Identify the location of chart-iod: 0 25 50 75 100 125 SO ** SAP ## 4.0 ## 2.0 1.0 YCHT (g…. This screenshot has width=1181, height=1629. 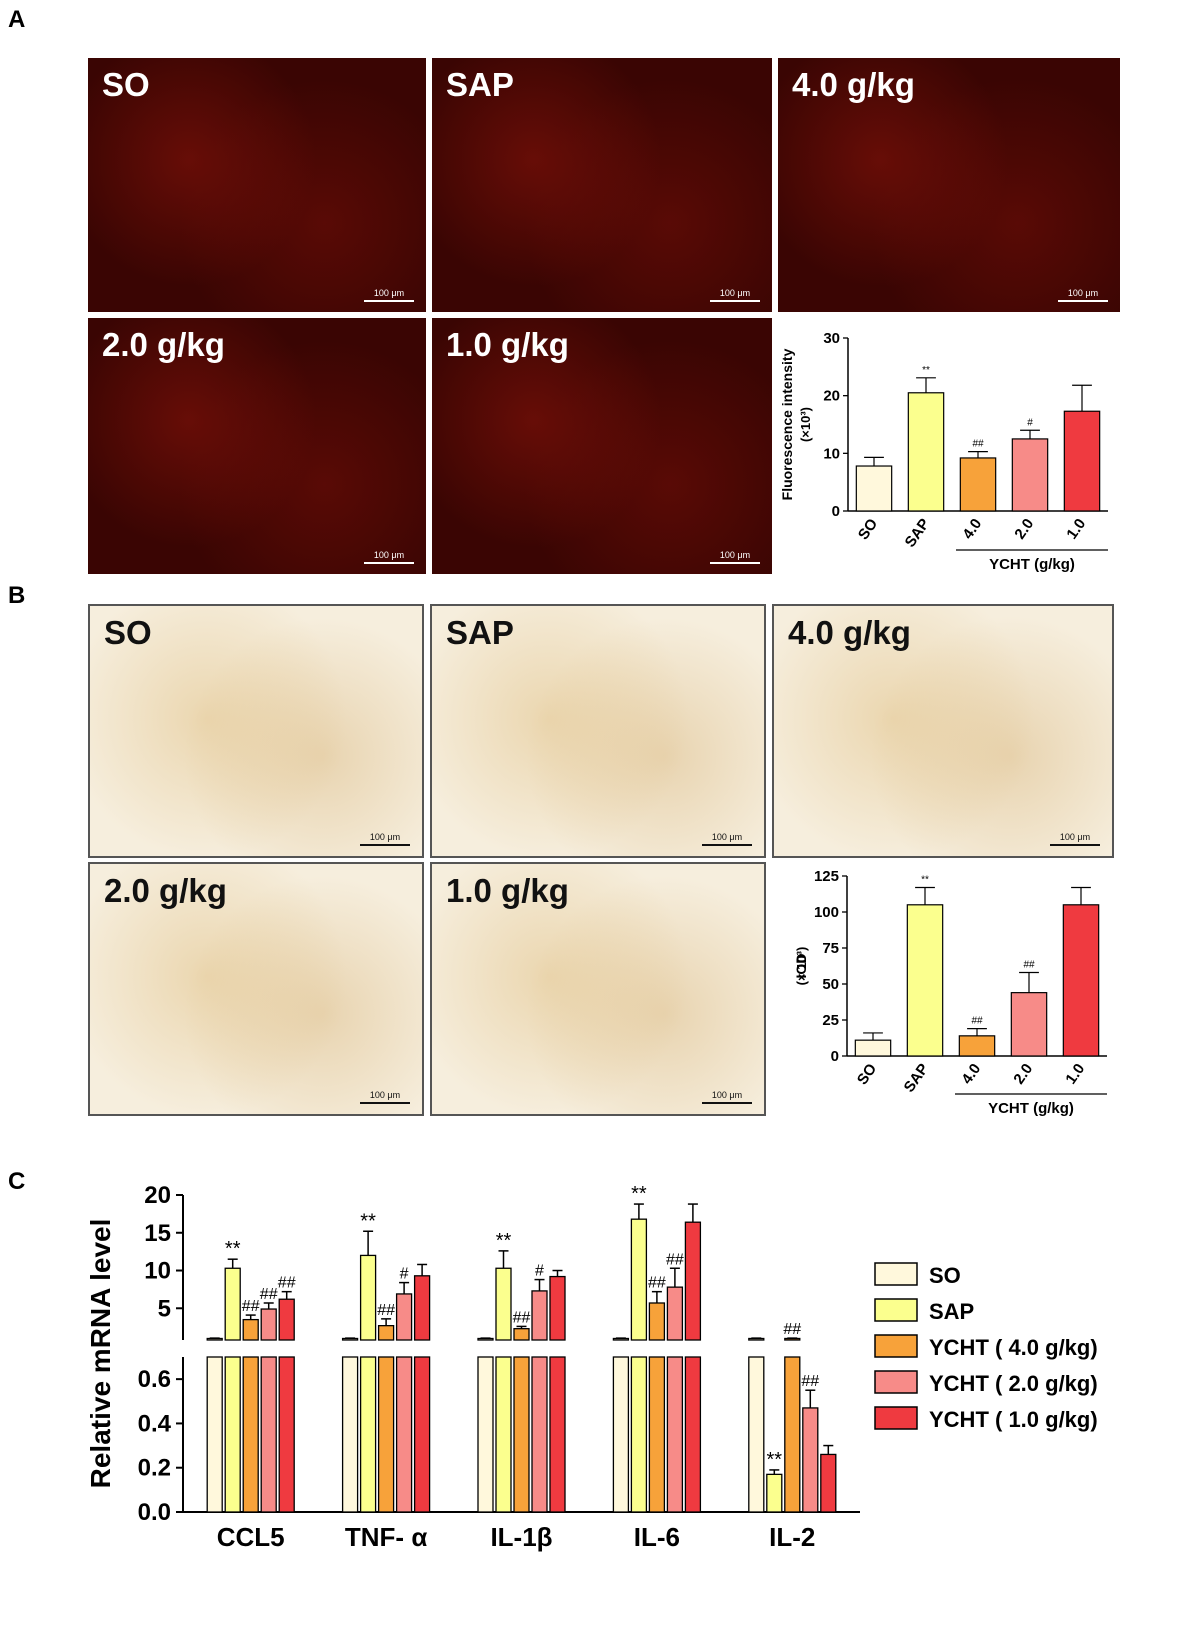
(950, 992).